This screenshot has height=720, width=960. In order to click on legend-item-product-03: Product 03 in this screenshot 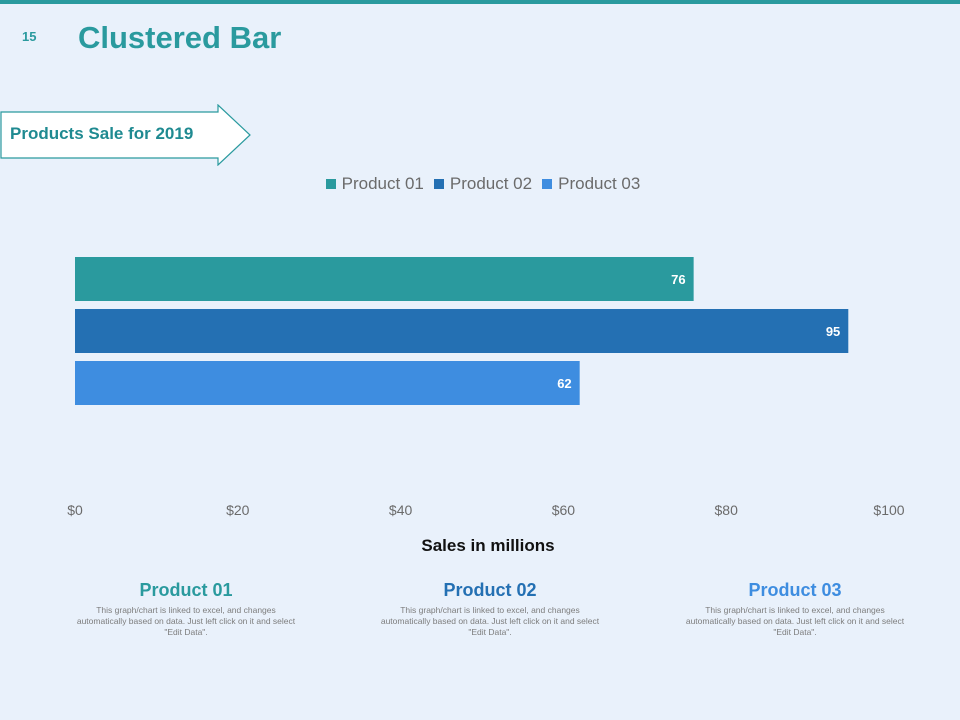, I will do `click(591, 184)`.